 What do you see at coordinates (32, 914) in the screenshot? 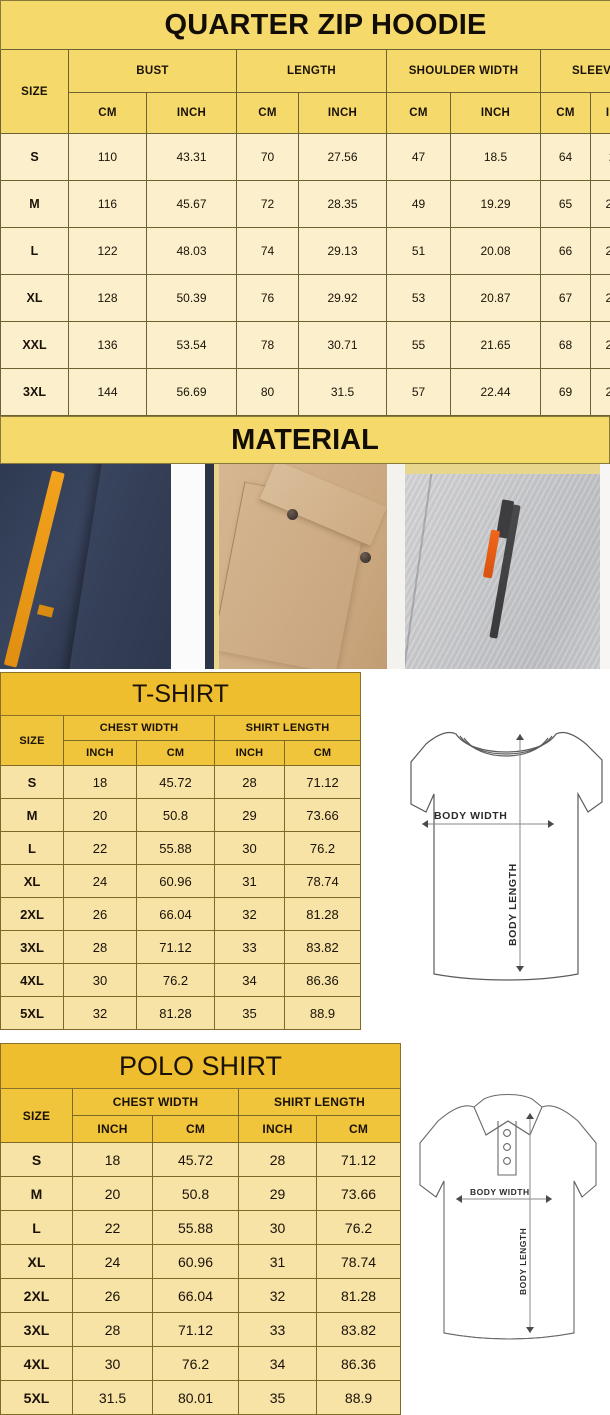
I see `tshirt-cell-size: 2XL` at bounding box center [32, 914].